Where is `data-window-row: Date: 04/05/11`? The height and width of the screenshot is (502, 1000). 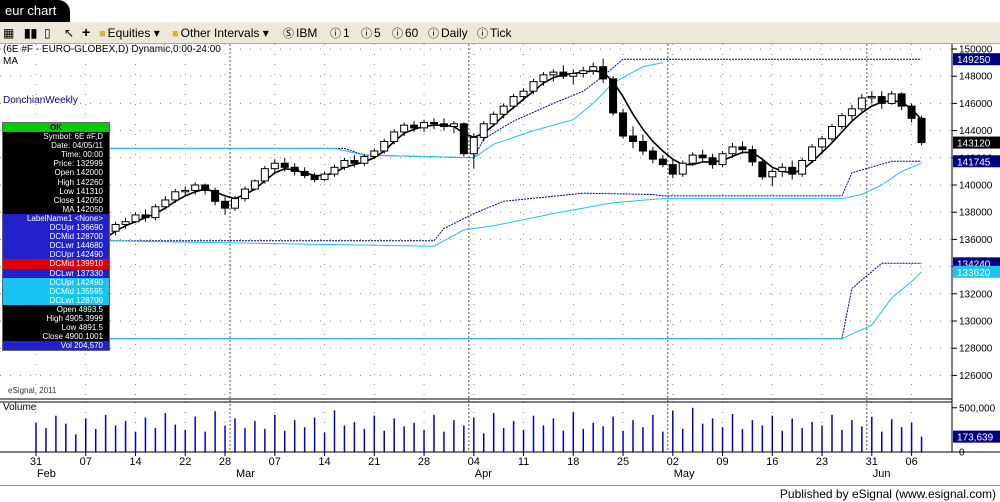 data-window-row: Date: 04/05/11 is located at coordinates (56, 146).